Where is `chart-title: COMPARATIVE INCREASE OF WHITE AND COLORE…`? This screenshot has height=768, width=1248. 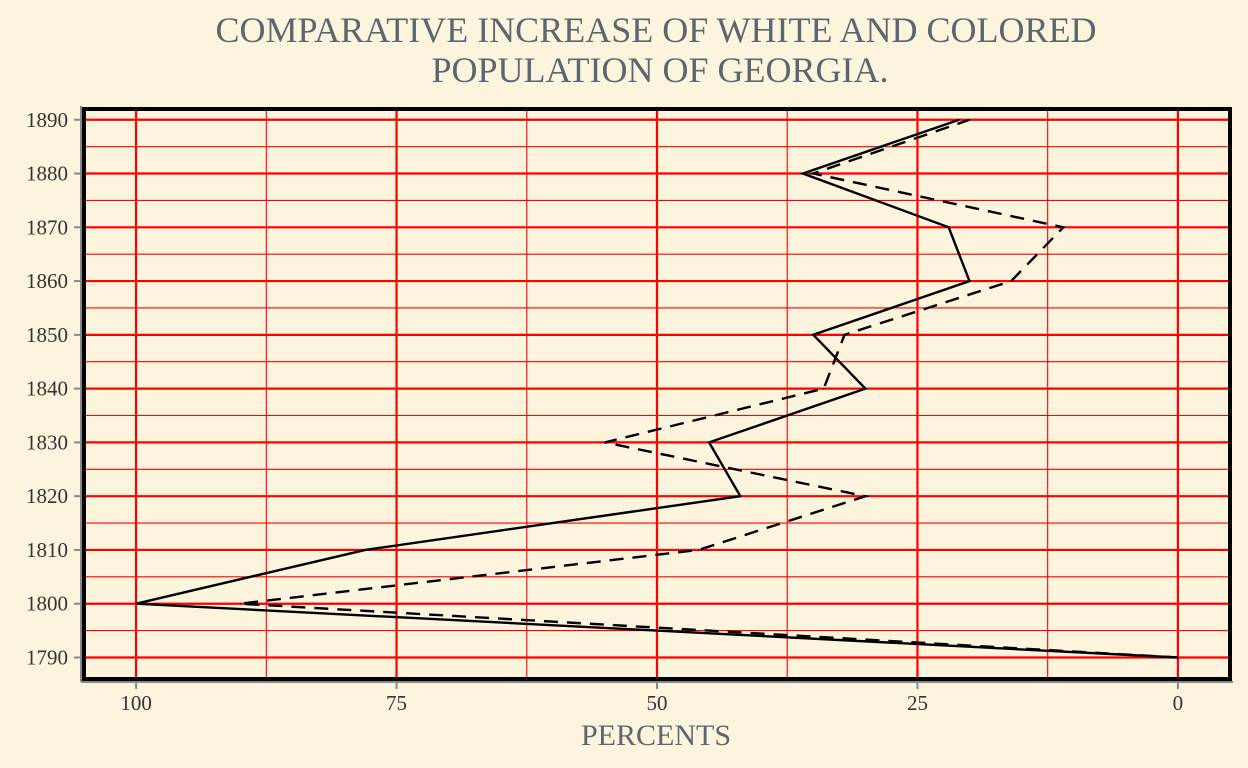 chart-title: COMPARATIVE INCREASE OF WHITE AND COLORE… is located at coordinates (655, 30).